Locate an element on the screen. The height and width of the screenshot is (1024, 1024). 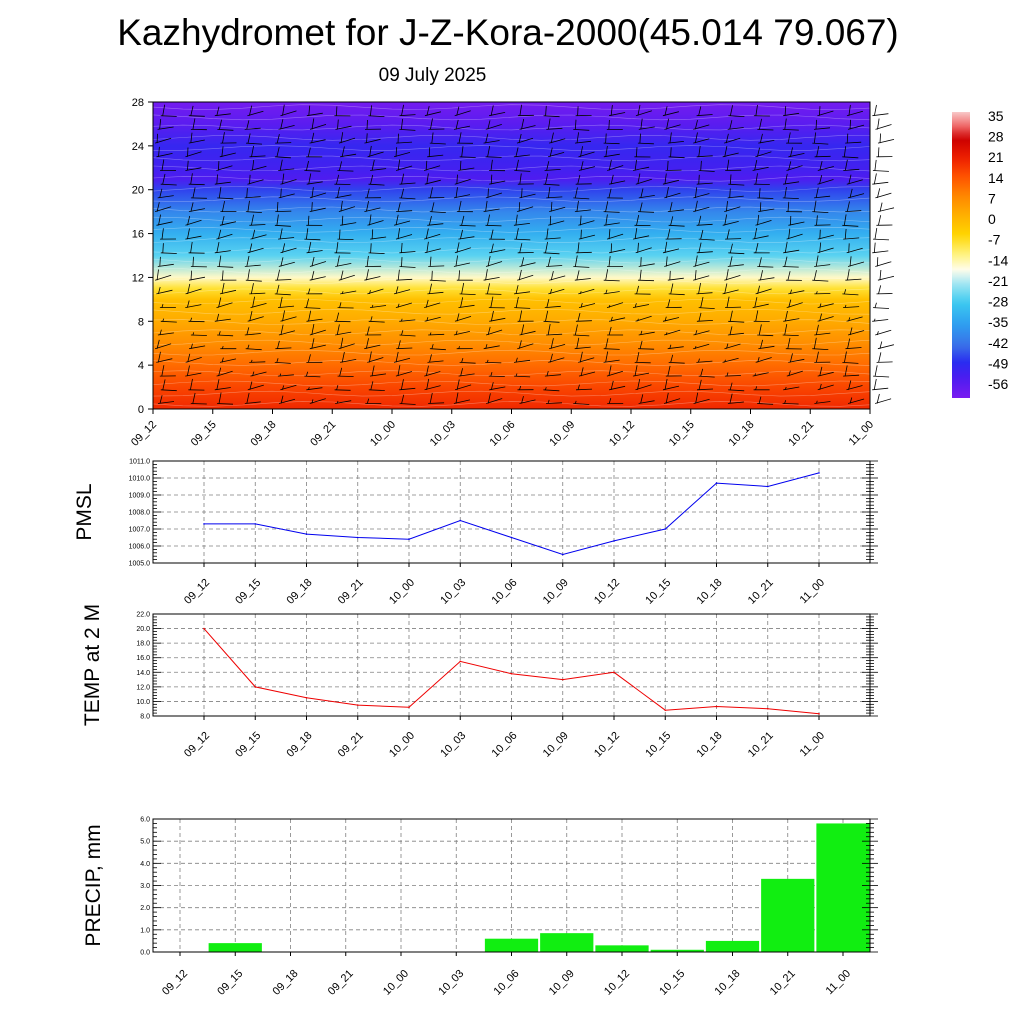
x-tick-label: 10_00 is located at coordinates (402, 745).